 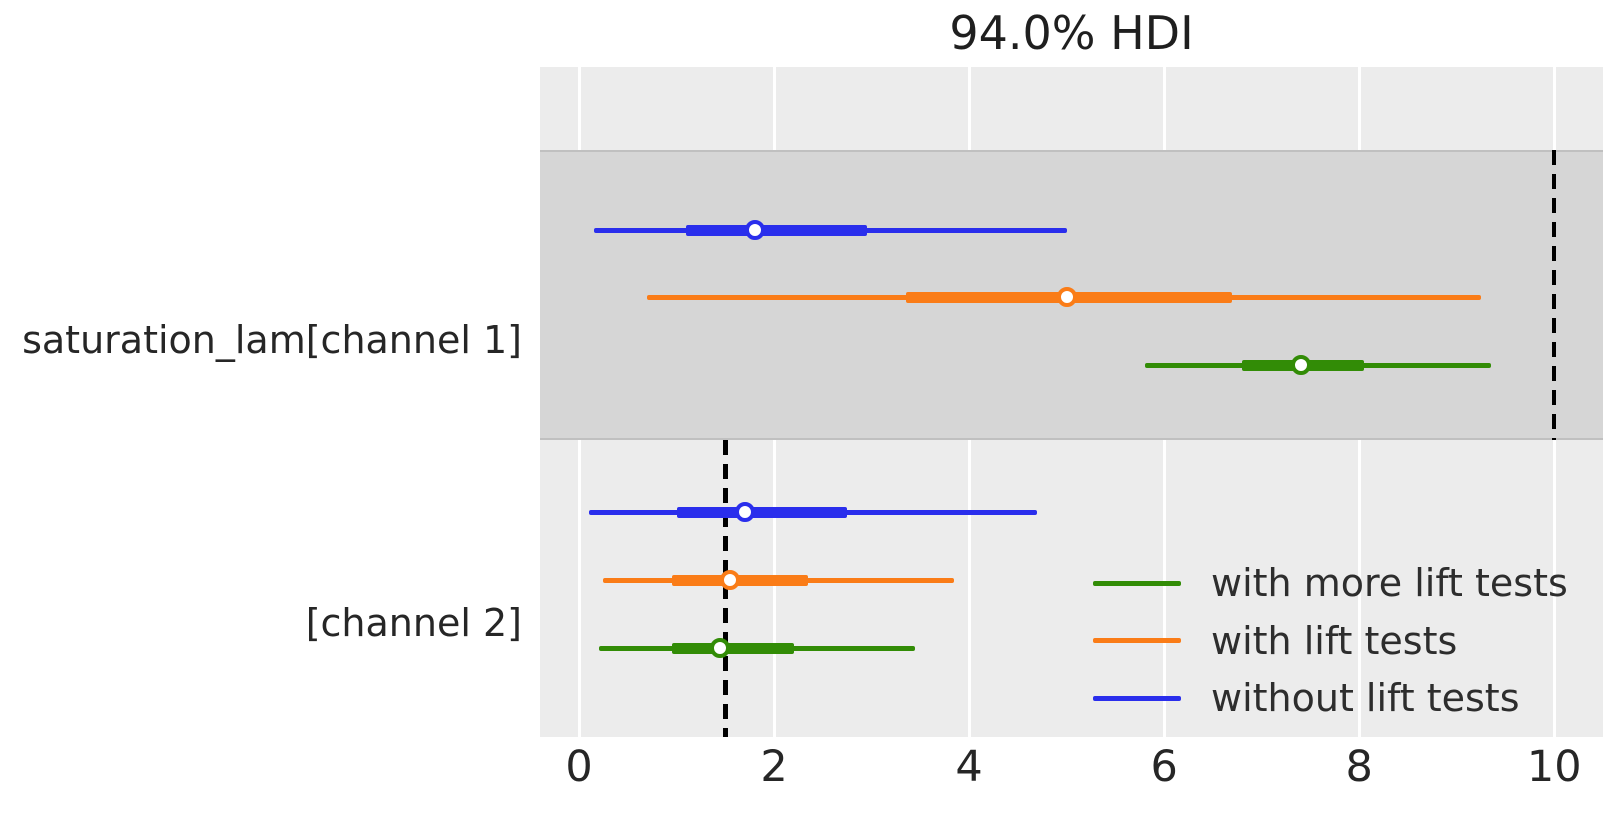 What do you see at coordinates (1359, 767) in the screenshot?
I see `x-tick-label: 8` at bounding box center [1359, 767].